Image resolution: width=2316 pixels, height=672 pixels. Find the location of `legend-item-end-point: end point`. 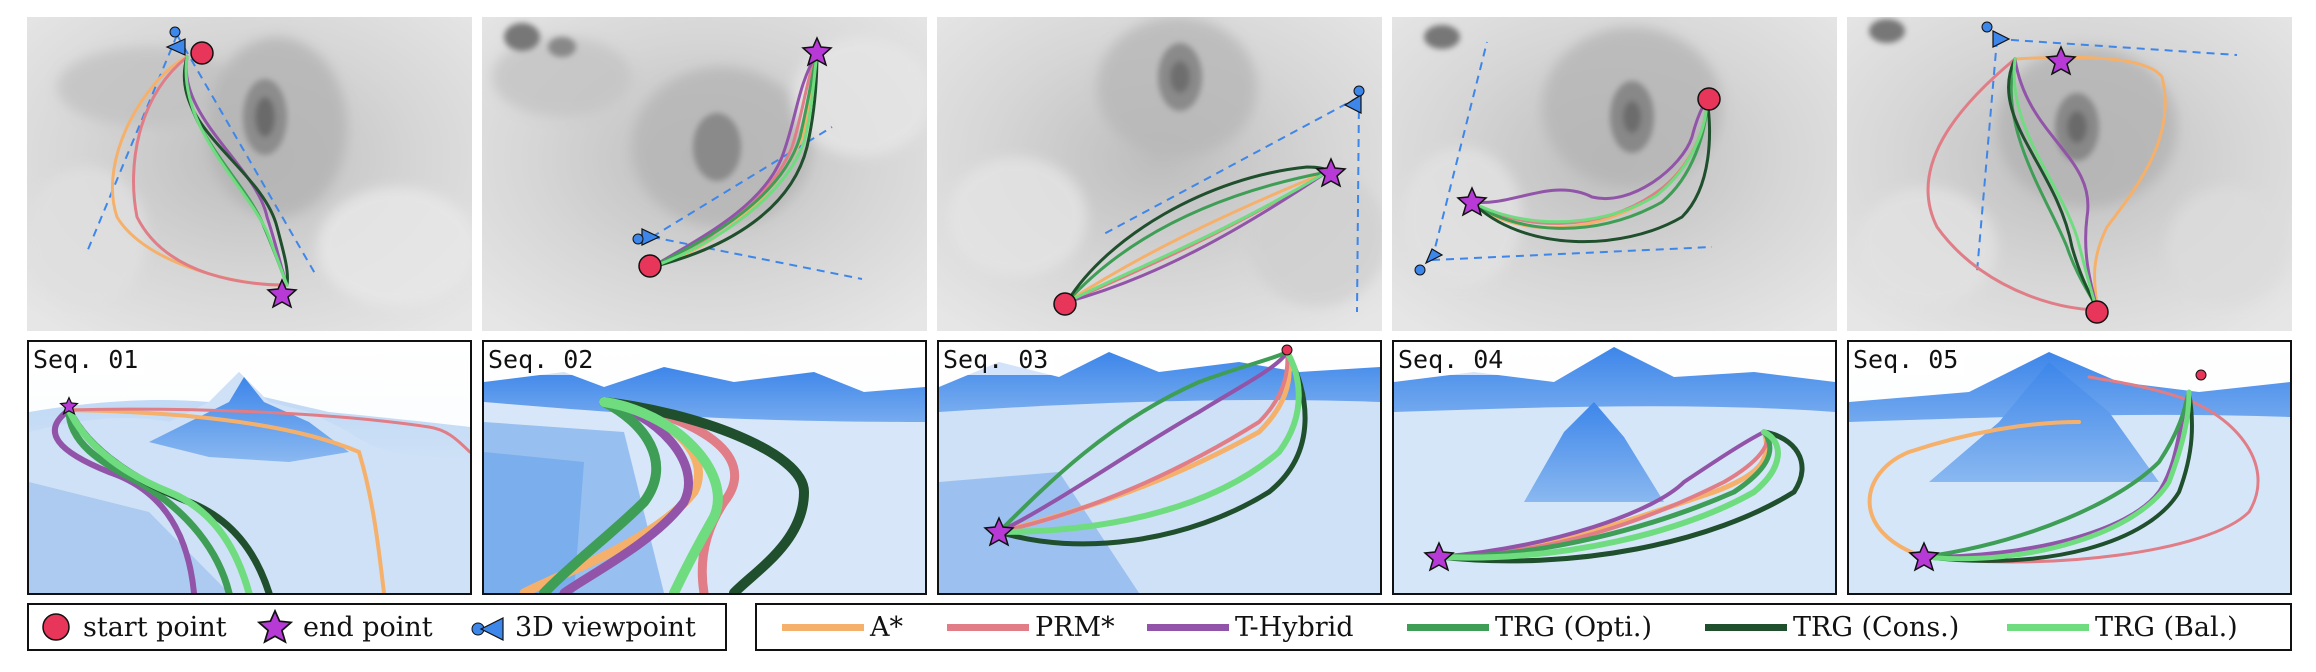

legend-item-end-point: end point is located at coordinates (345, 627).